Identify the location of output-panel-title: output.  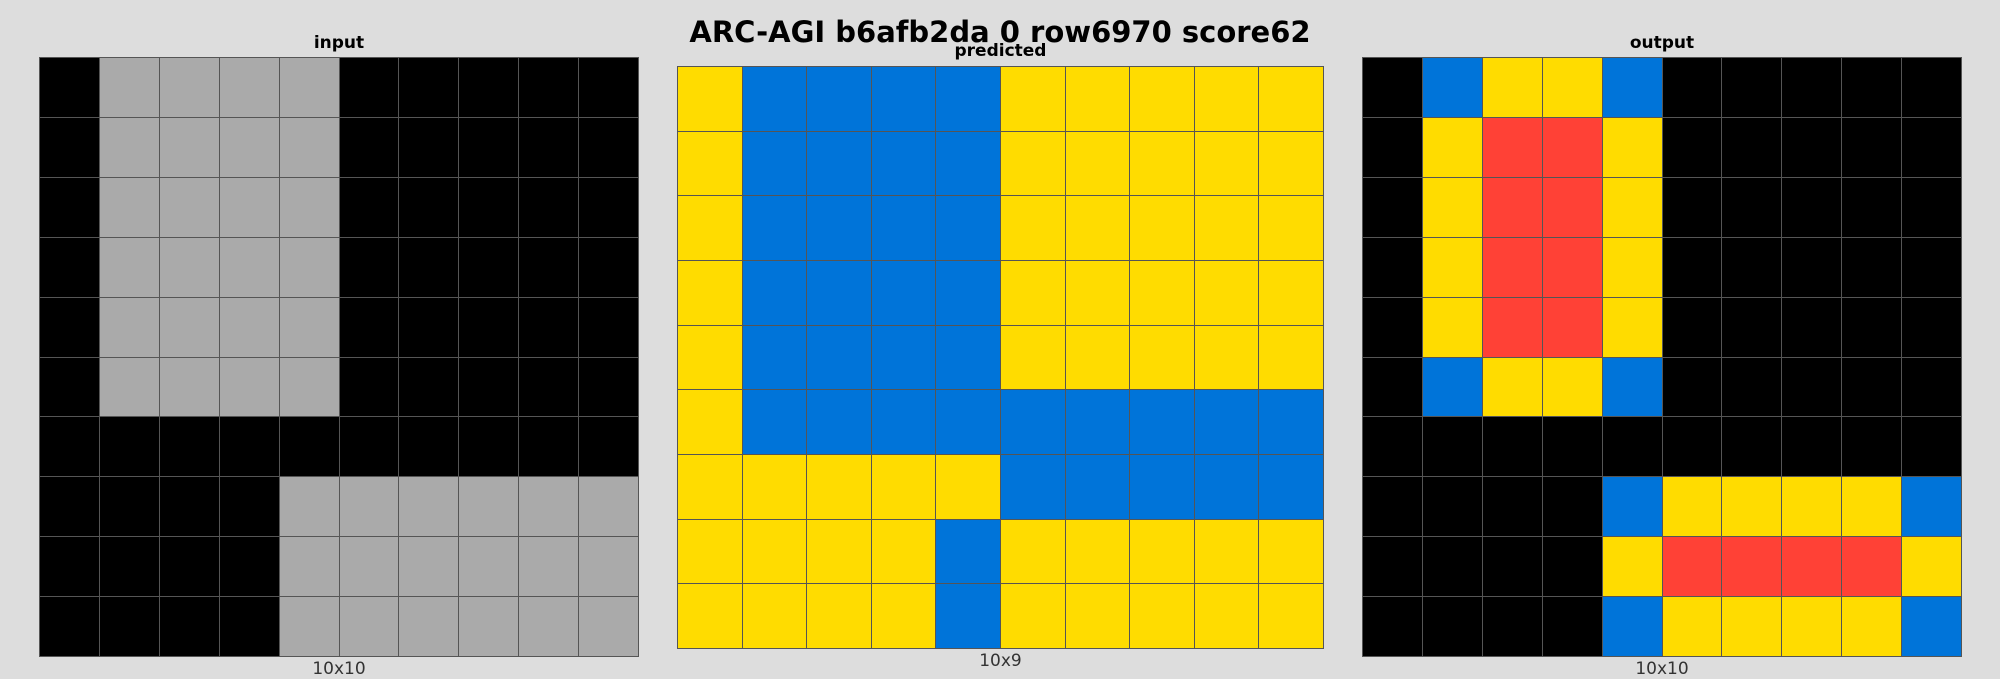
(1662, 43).